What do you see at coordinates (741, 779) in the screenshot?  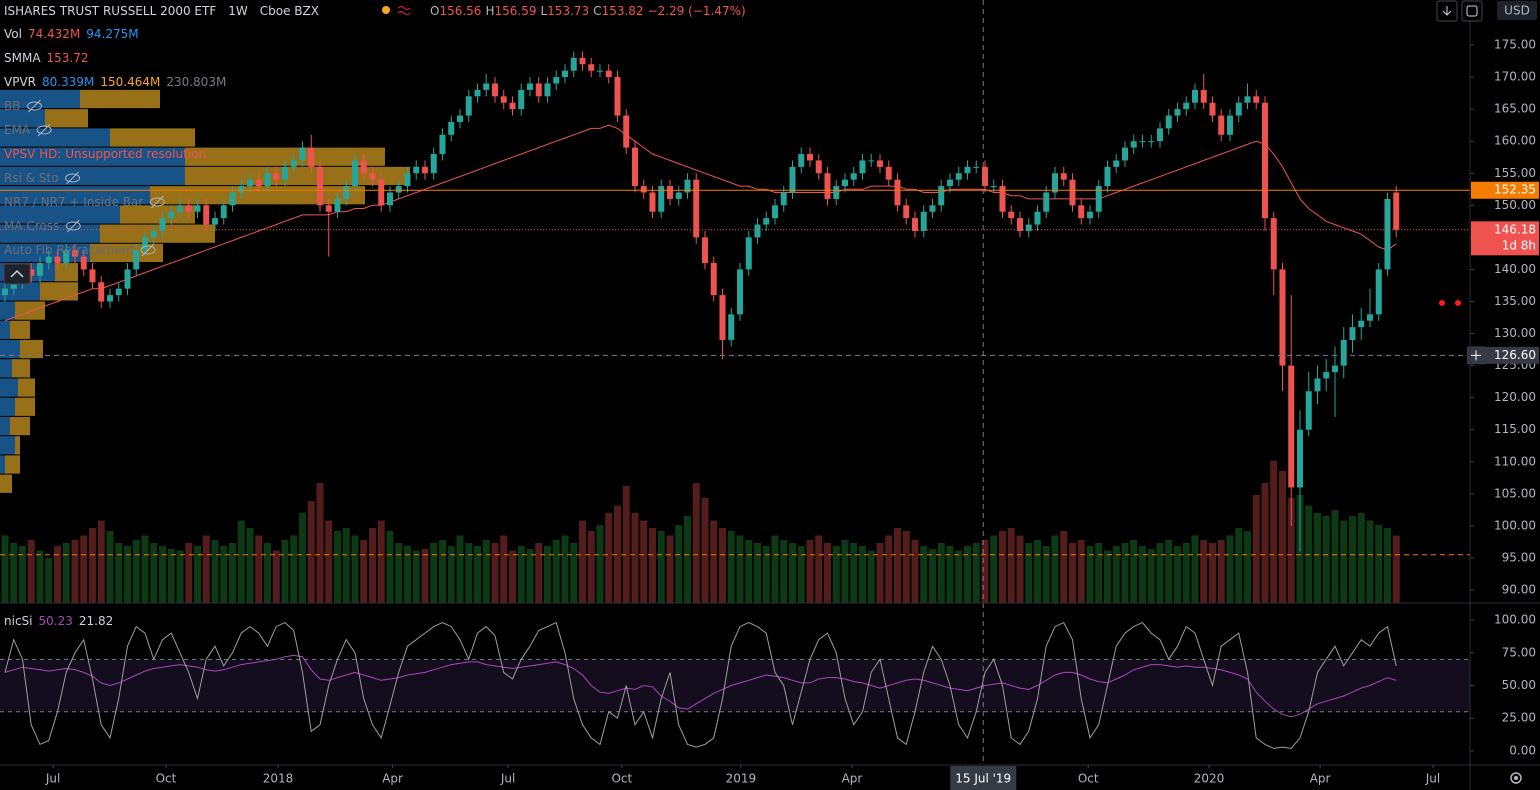 I see `x-tick-label: 2019` at bounding box center [741, 779].